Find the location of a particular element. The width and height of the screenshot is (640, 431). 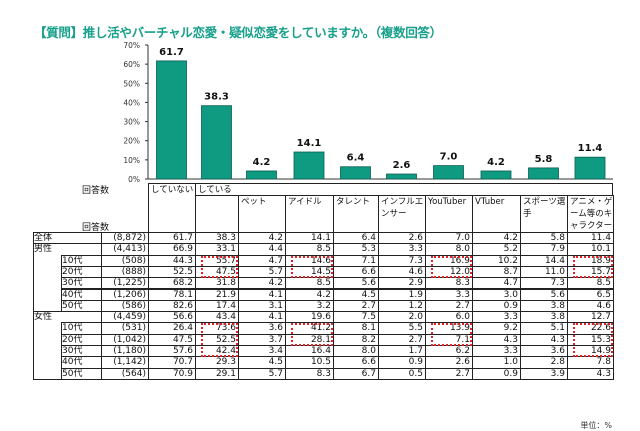

table-cell: 0.9 is located at coordinates (496, 373).